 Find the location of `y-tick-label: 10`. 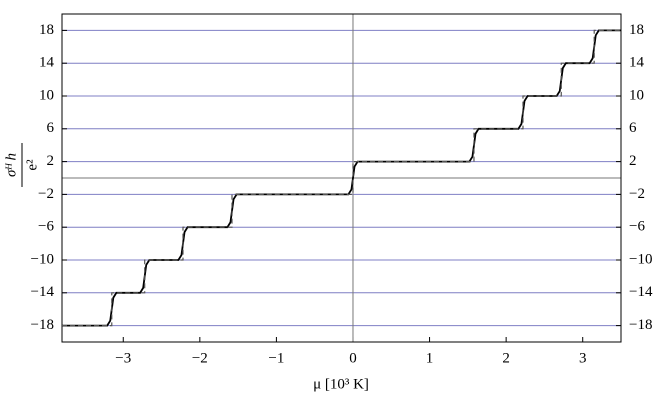

y-tick-label: 10 is located at coordinates (46, 95).